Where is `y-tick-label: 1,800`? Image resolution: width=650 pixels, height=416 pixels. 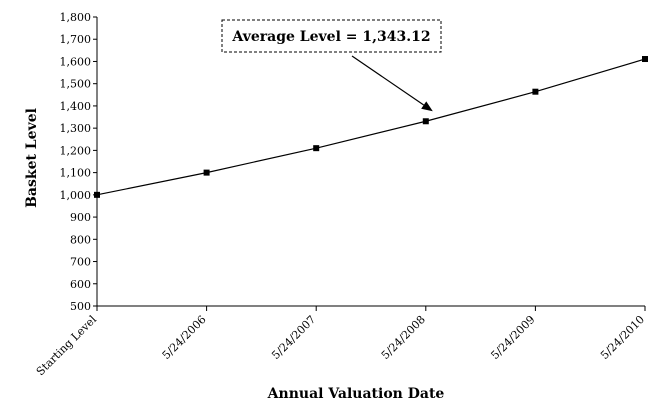 y-tick-label: 1,800 is located at coordinates (76, 17).